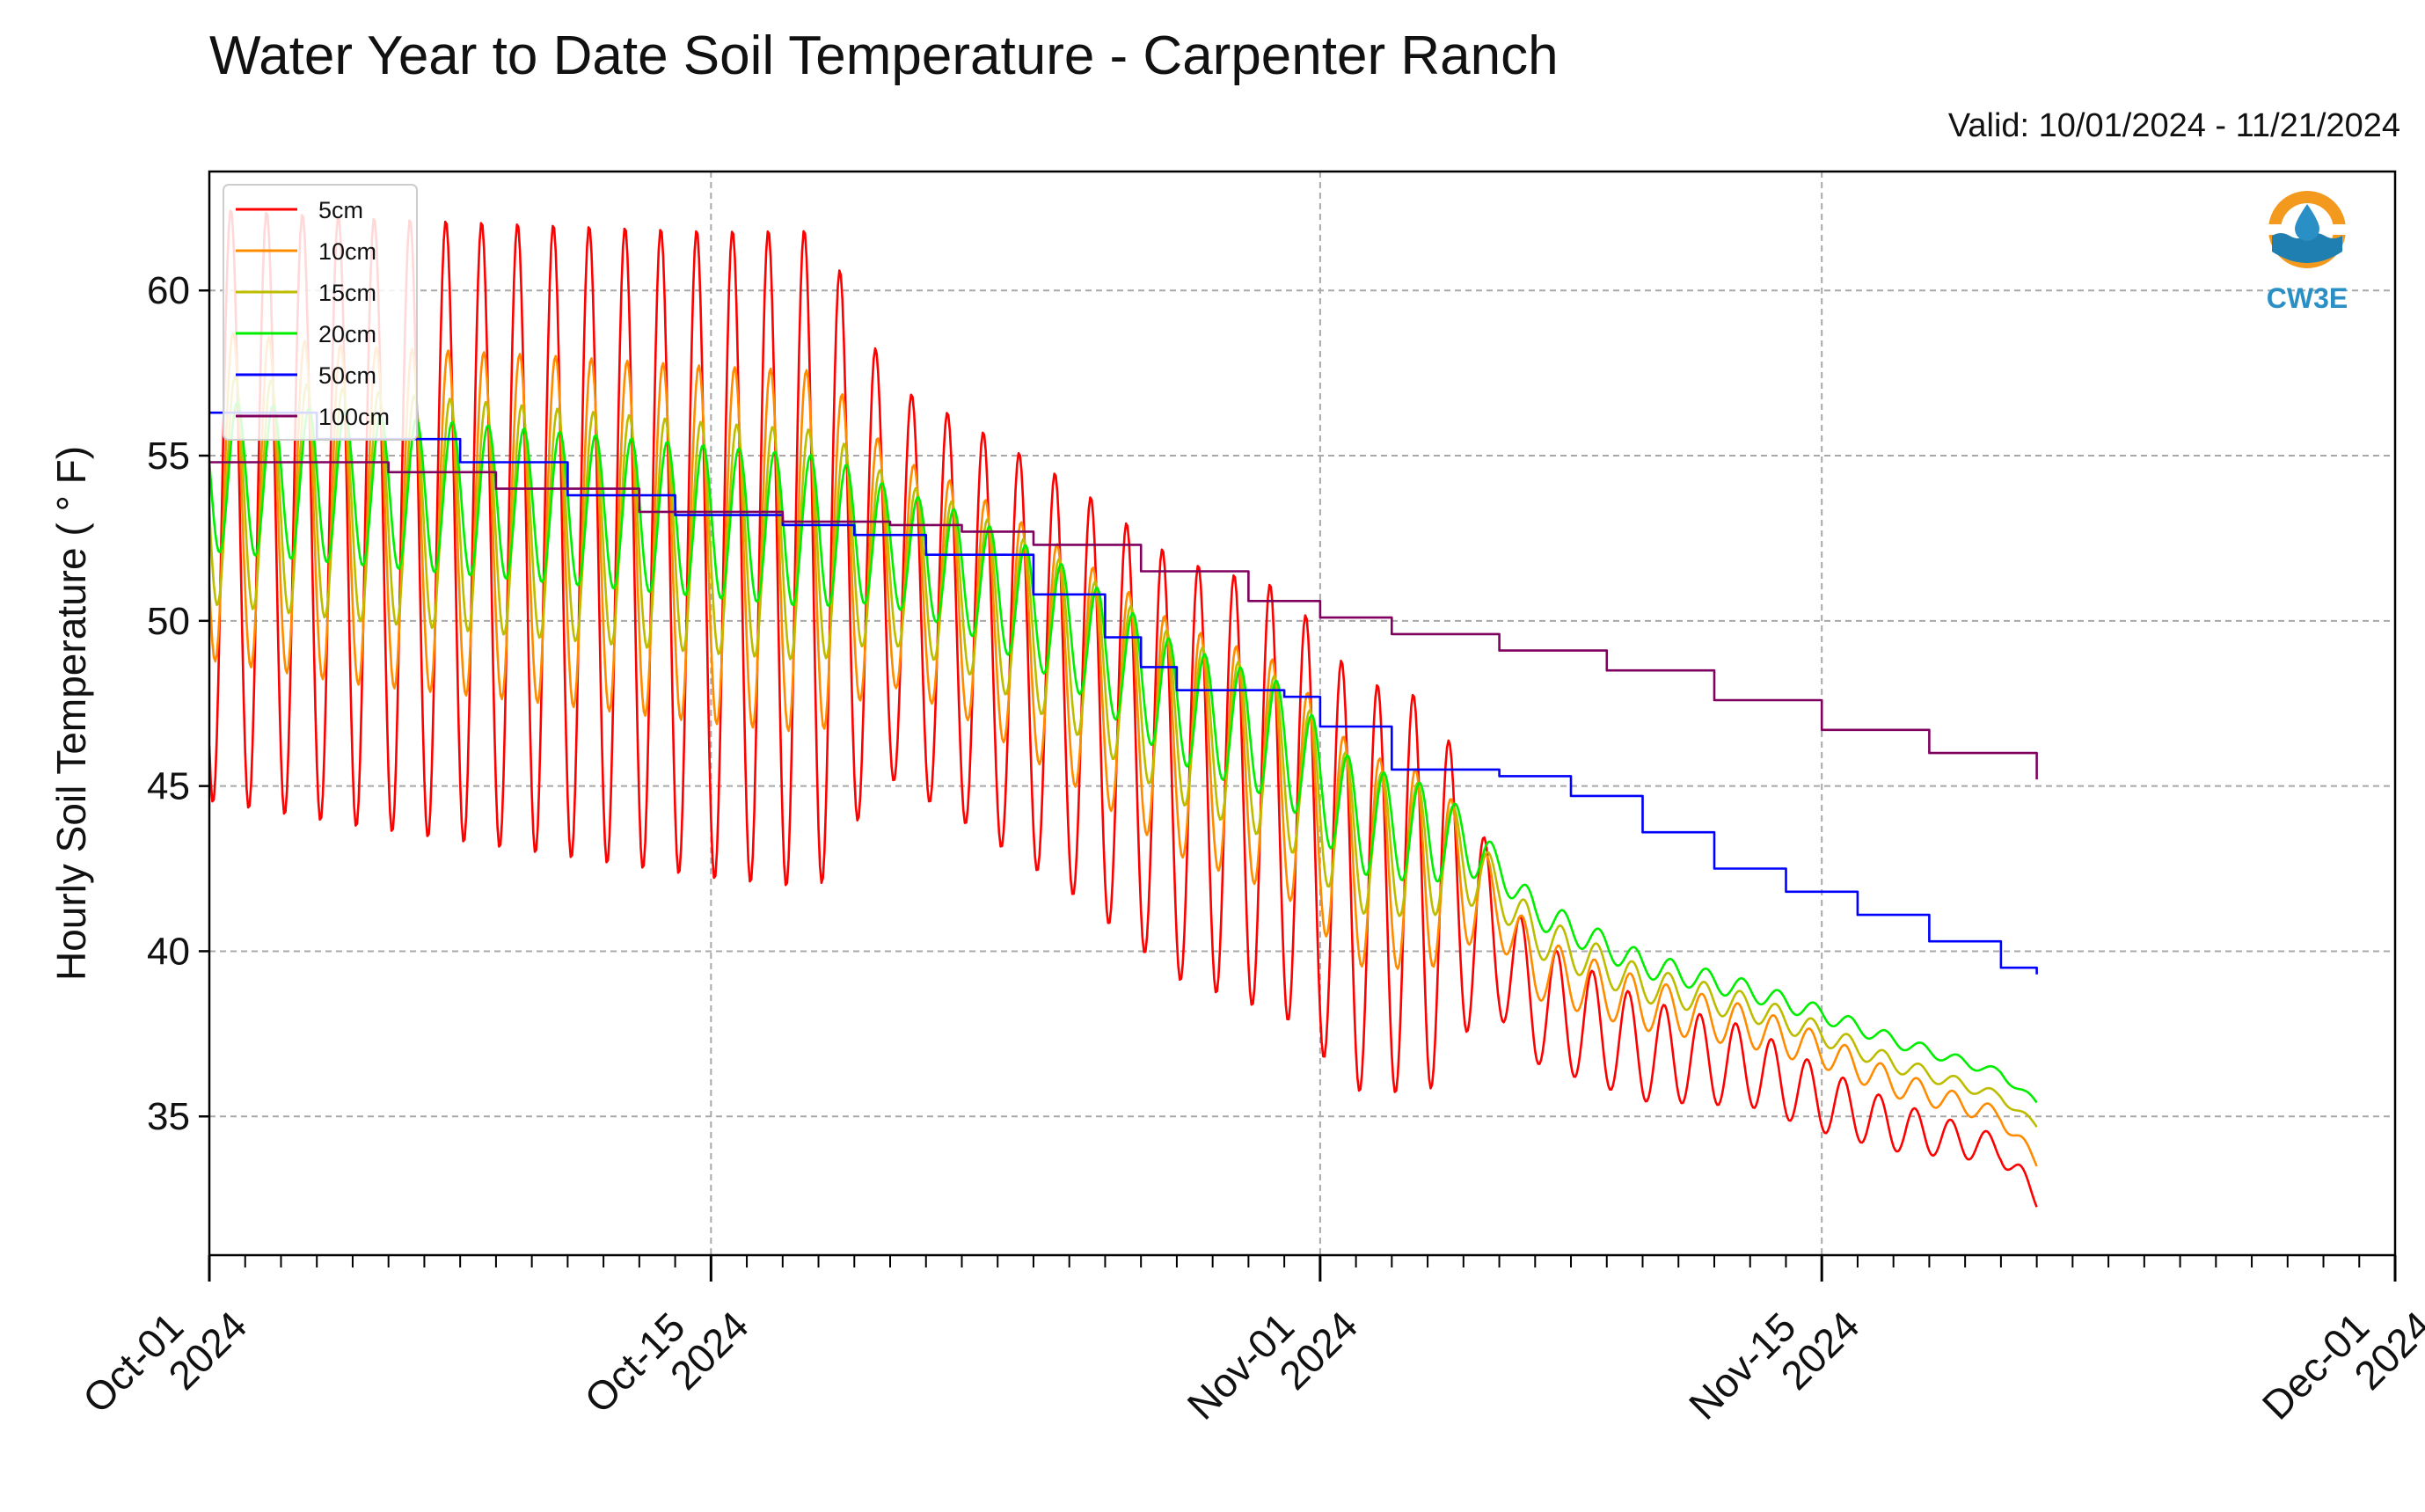 This screenshot has height=1512, width=2425. What do you see at coordinates (666, 1362) in the screenshot?
I see `x-tick-label: Oct-152024` at bounding box center [666, 1362].